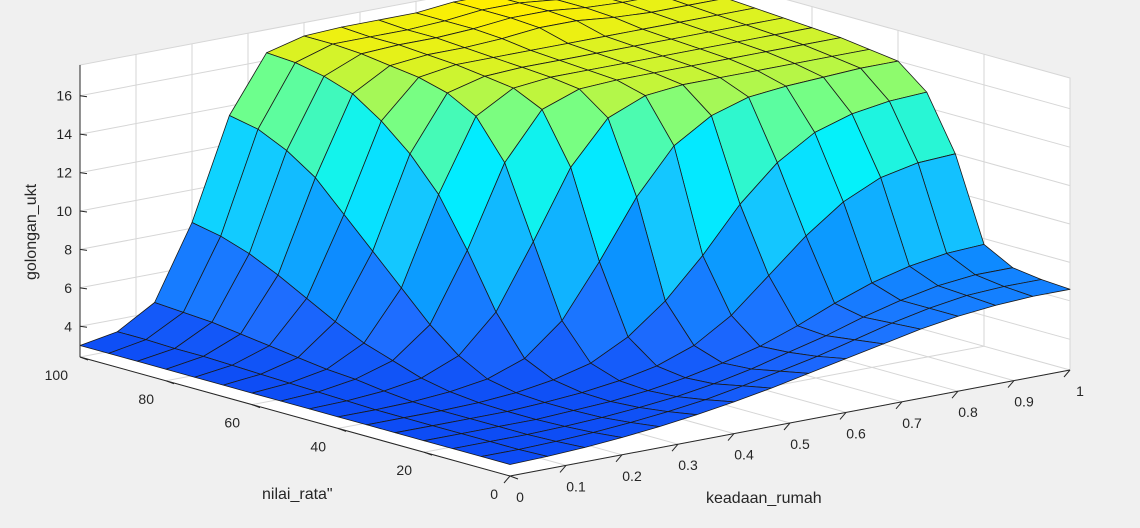 Image resolution: width=1140 pixels, height=528 pixels. Describe the element at coordinates (856, 433) in the screenshot. I see `x-tick-label: 0.6` at that location.